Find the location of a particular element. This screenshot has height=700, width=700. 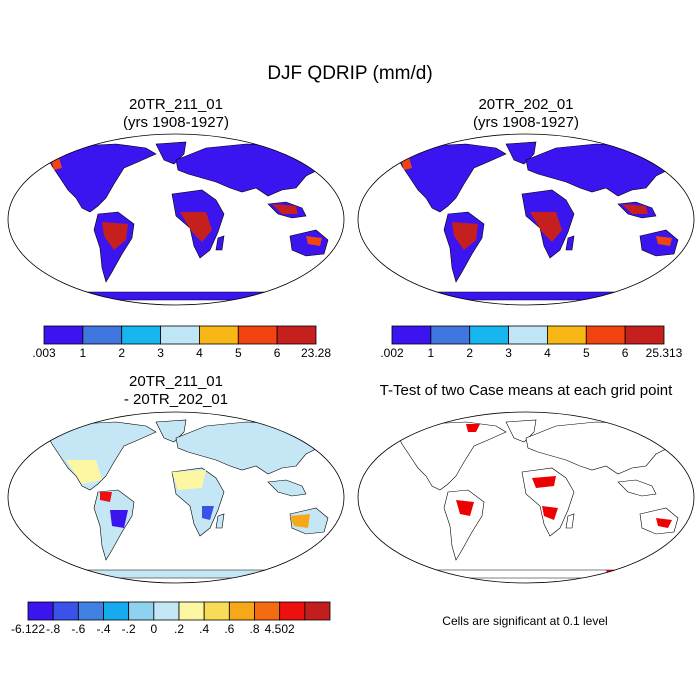

map-ttest is located at coordinates (526, 497).